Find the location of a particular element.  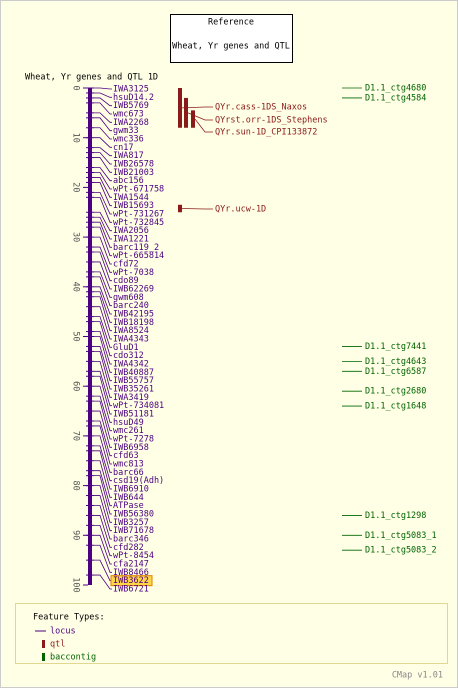

locus-label: cfa2147 is located at coordinates (131, 565).